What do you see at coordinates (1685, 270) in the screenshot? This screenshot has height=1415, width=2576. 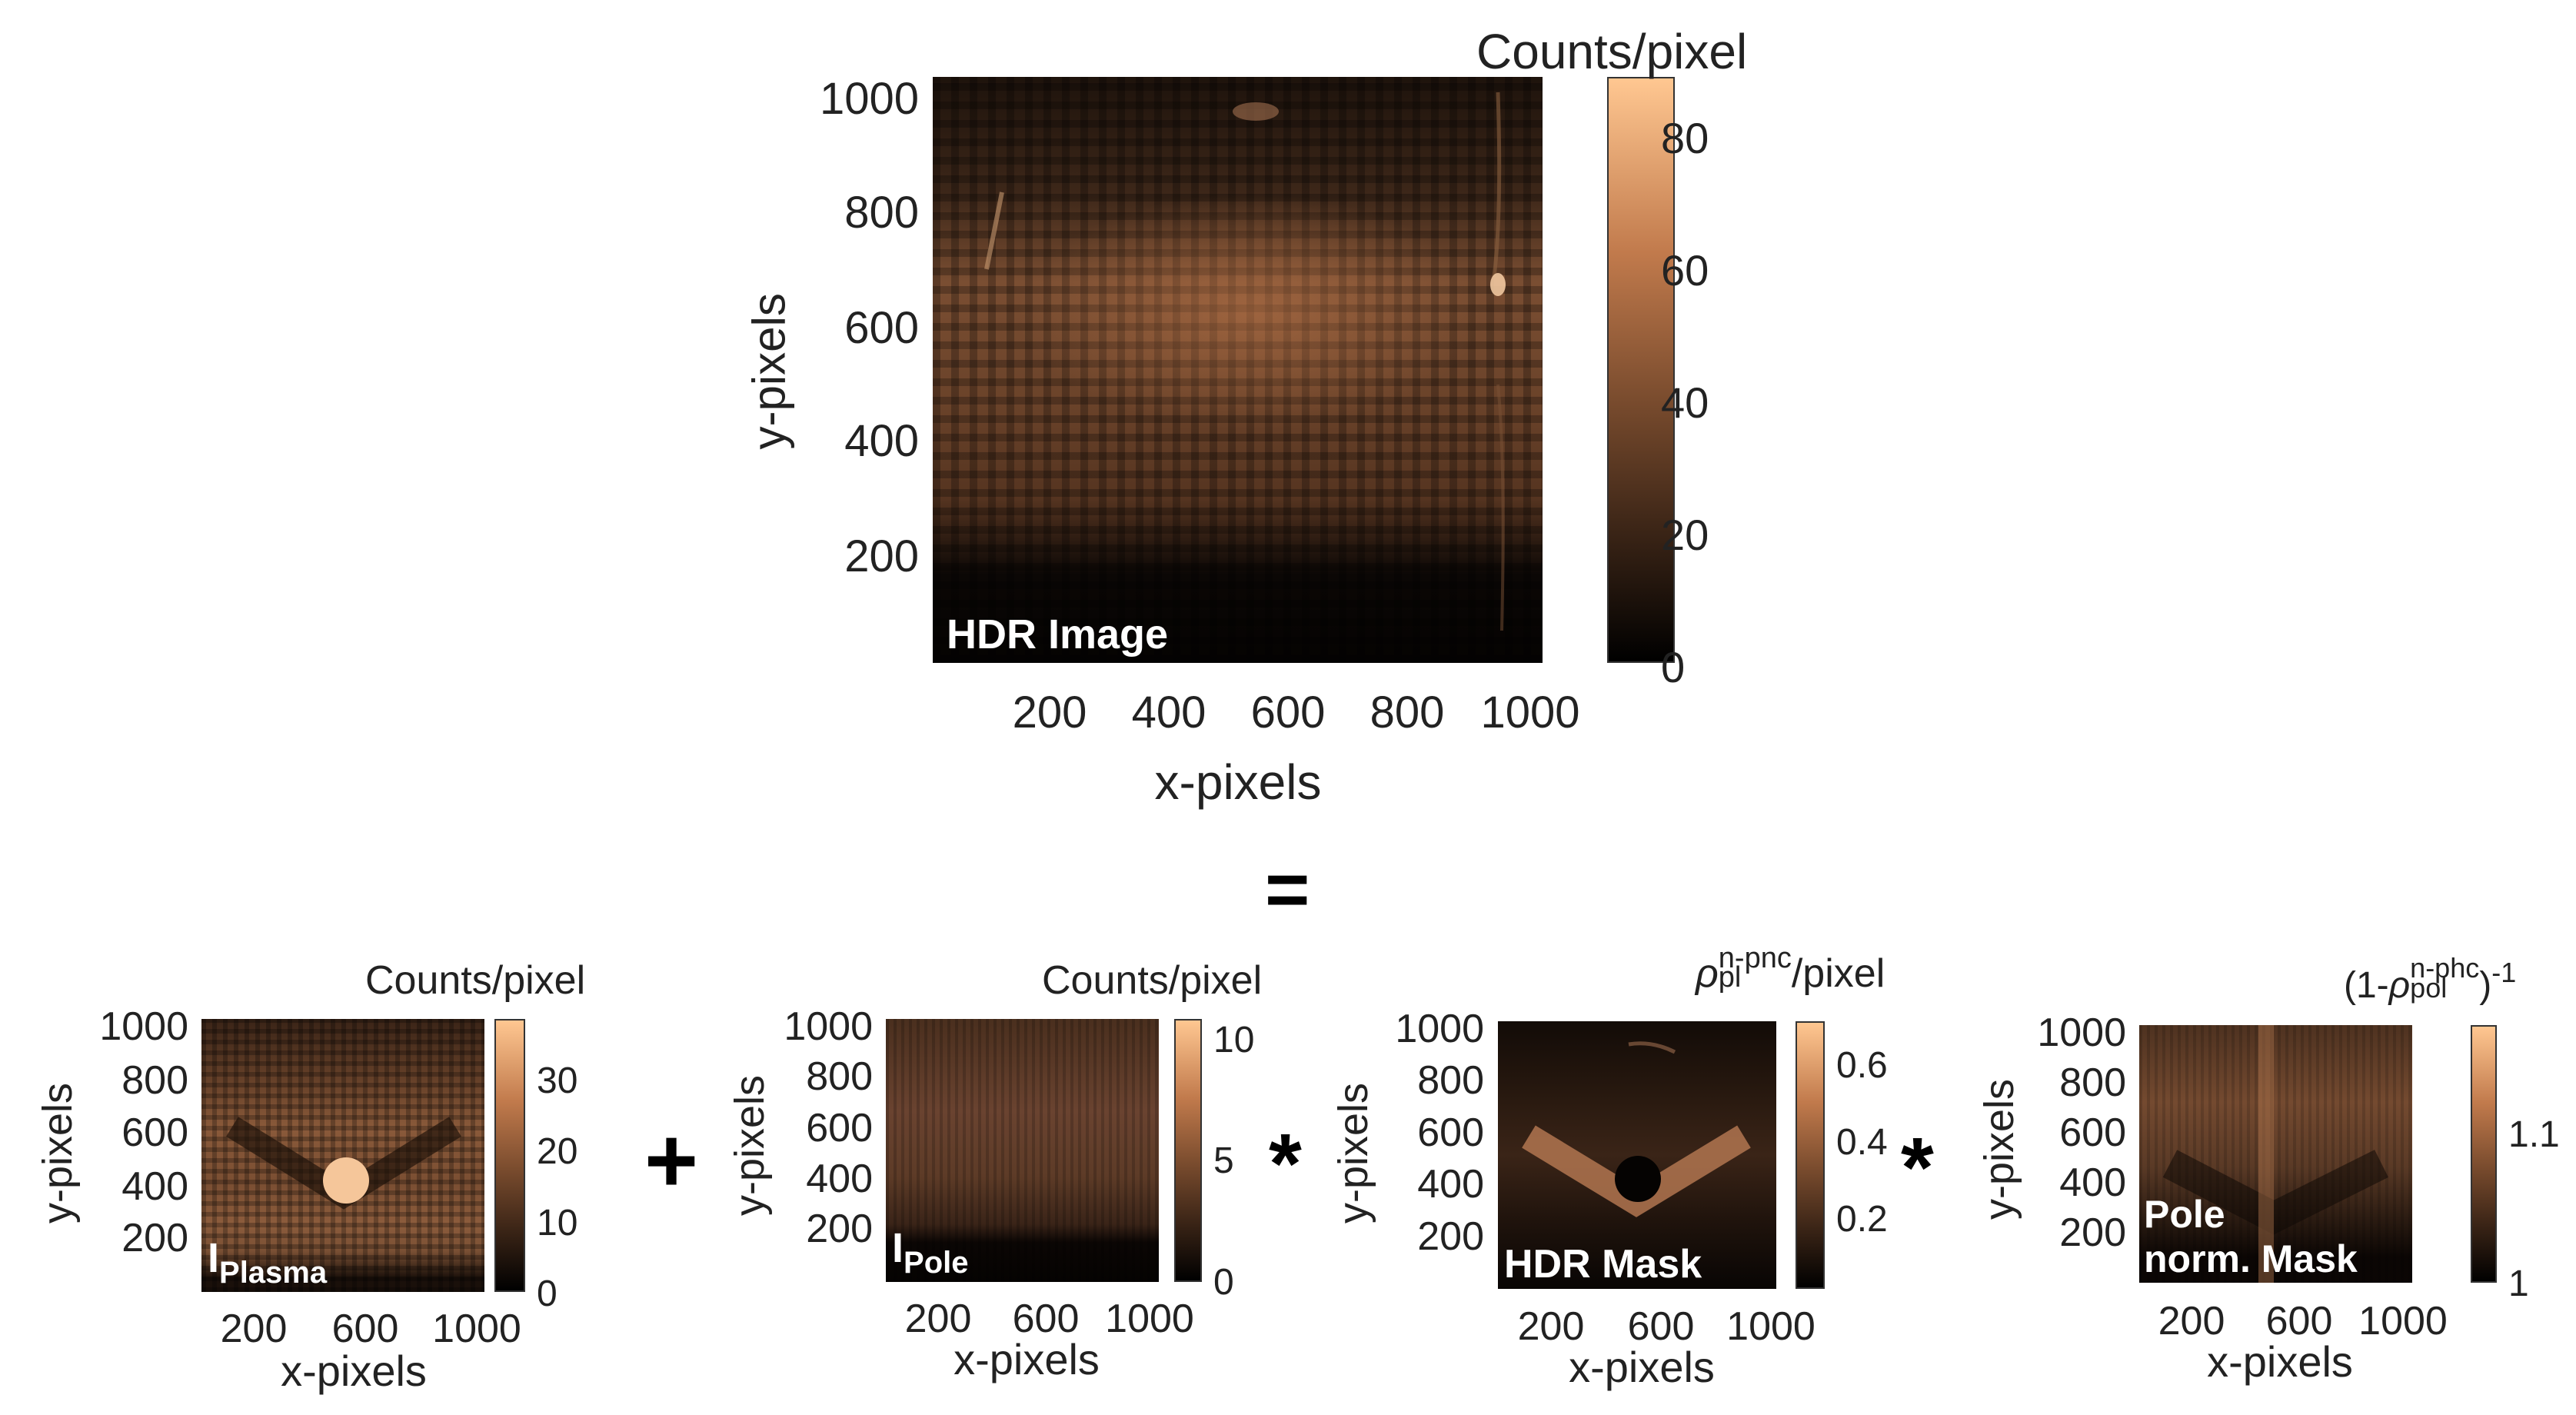 I see `colorbar-tick-label: 60` at bounding box center [1685, 270].